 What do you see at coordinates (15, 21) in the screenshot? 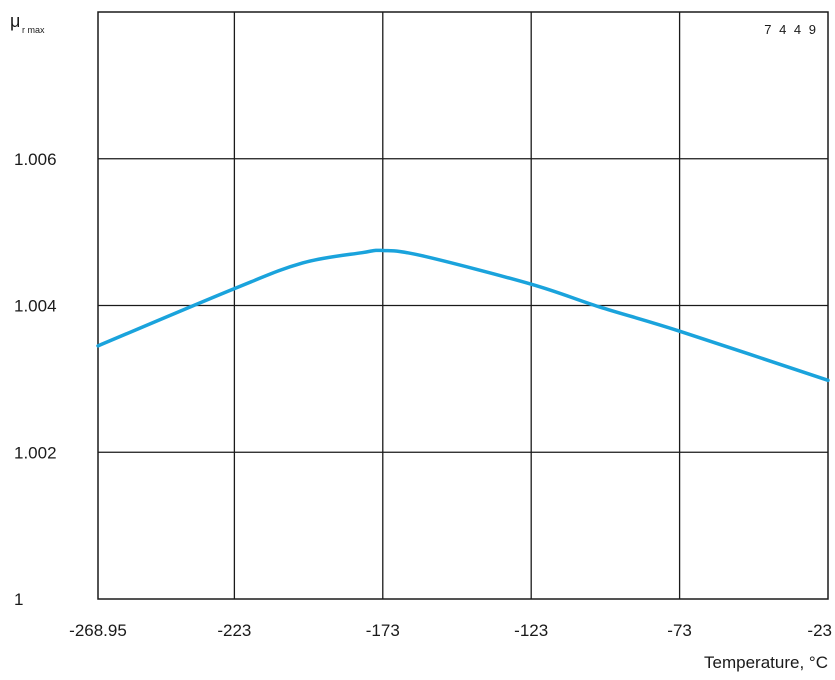
I see `y-axis-label: μ` at bounding box center [15, 21].